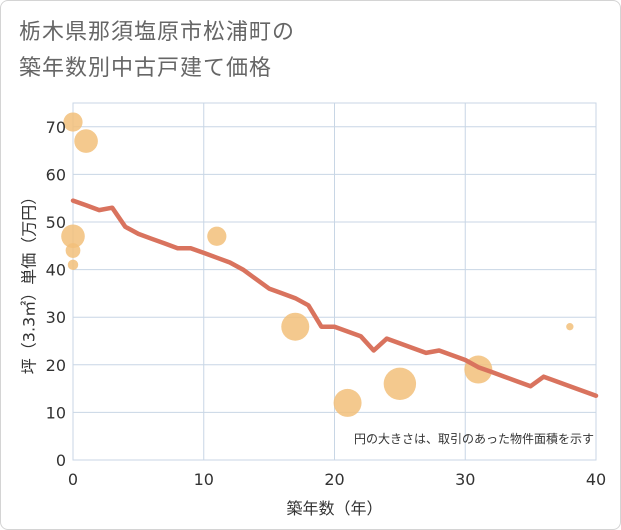 The width and height of the screenshot is (621, 530). What do you see at coordinates (146, 68) in the screenshot?
I see `chart-title-line-2: 築年数別中古戸建て価格` at bounding box center [146, 68].